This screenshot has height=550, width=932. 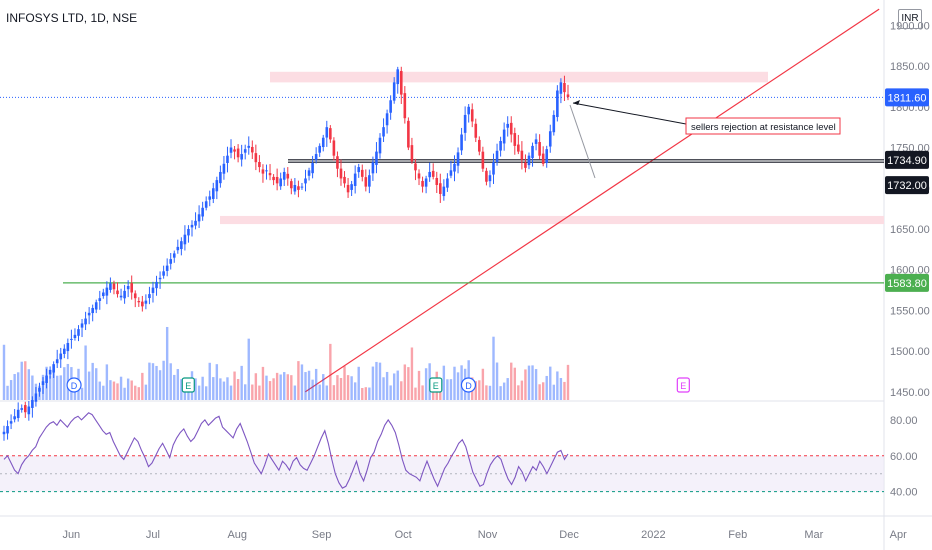 I want to click on currency-button: INR, so click(x=910, y=19).